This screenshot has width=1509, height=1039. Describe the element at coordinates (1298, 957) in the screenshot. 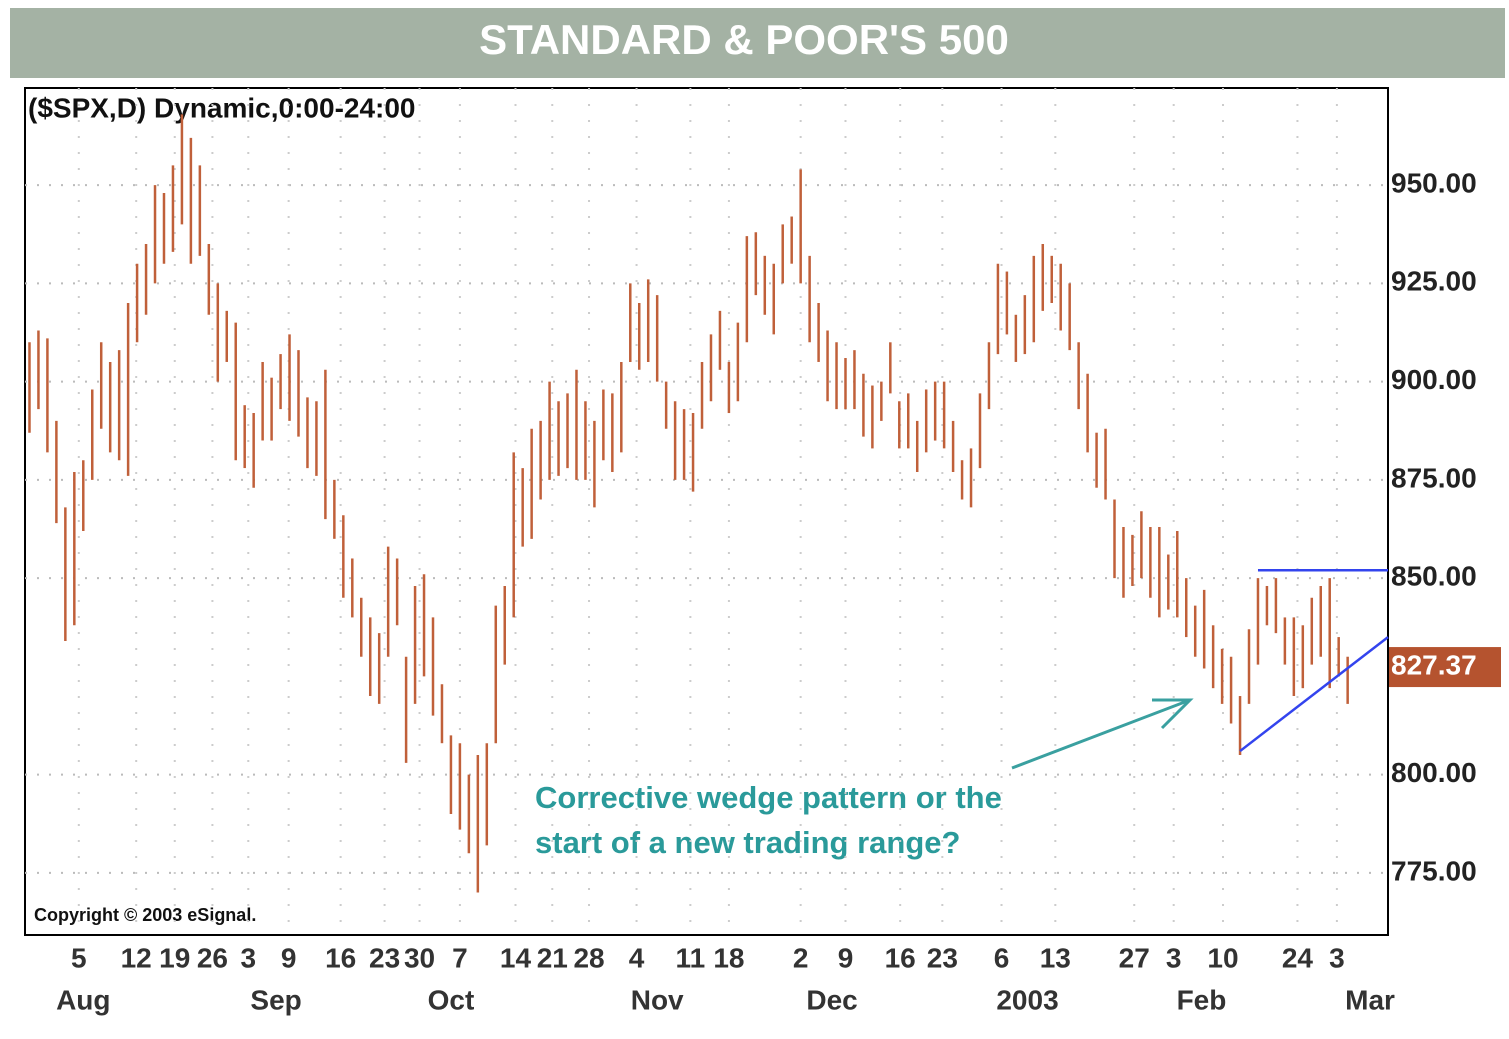

I see `x-tick-label: 24` at that location.